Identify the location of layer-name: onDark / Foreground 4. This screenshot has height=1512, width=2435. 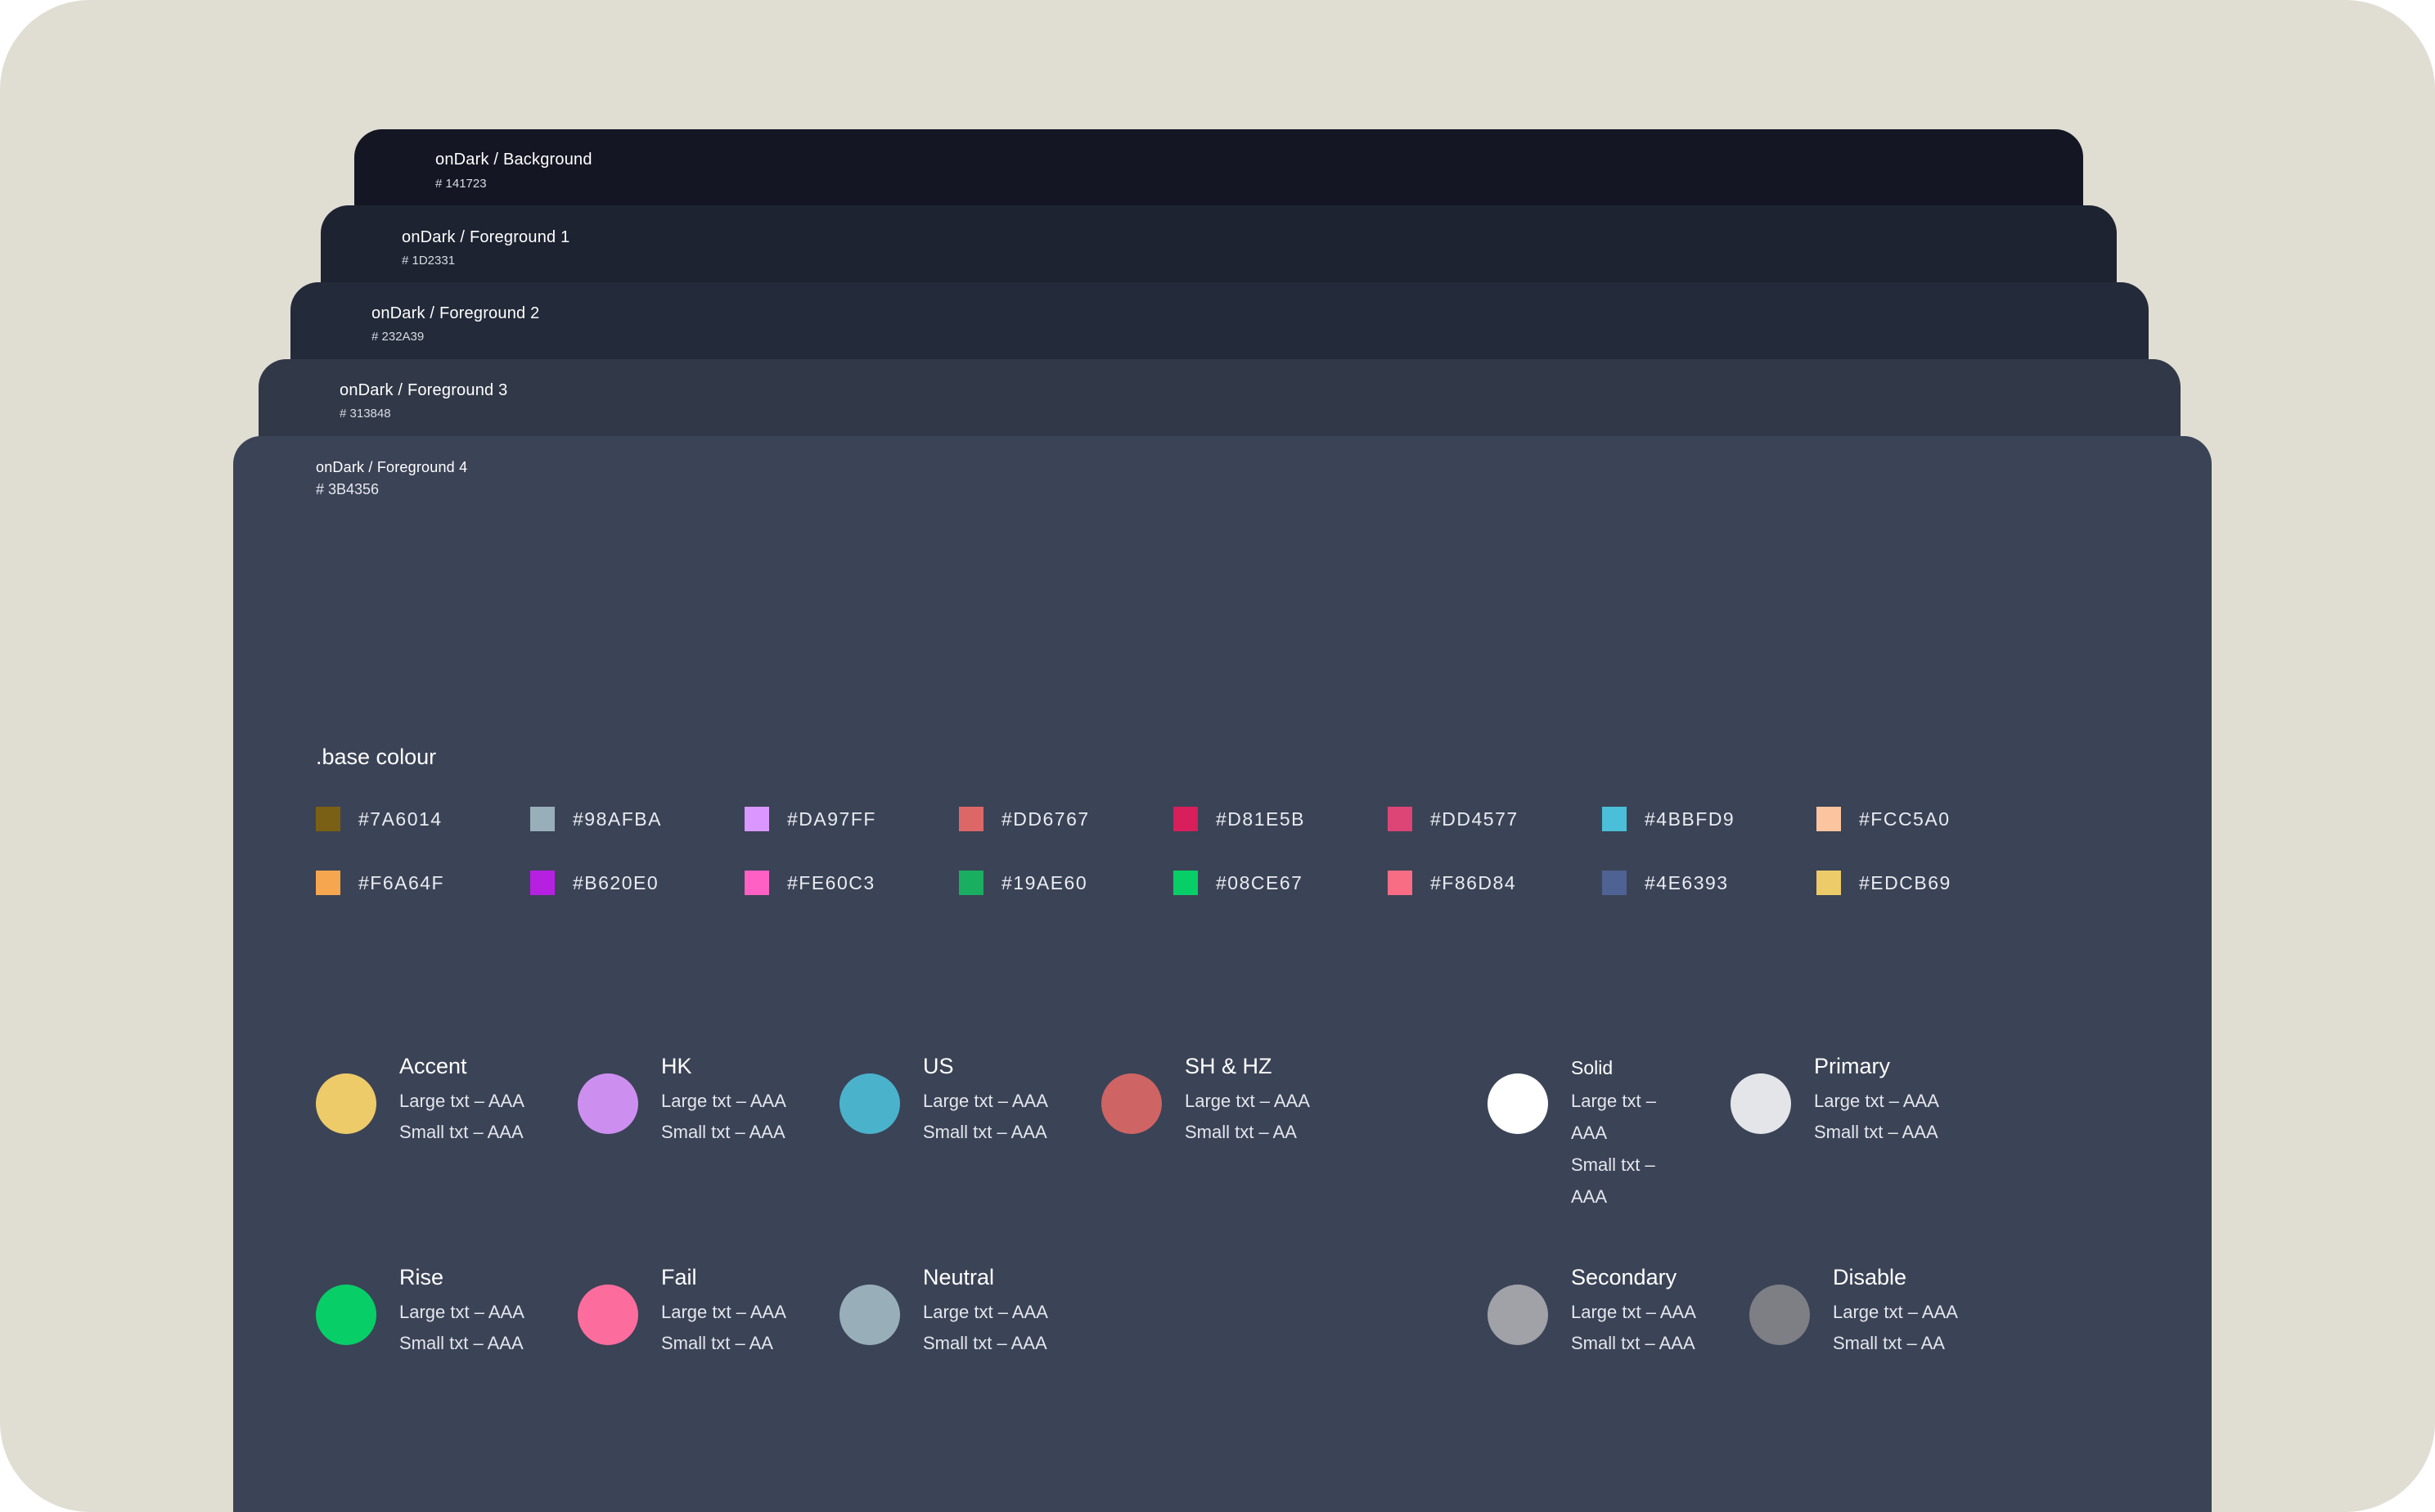
(392, 467).